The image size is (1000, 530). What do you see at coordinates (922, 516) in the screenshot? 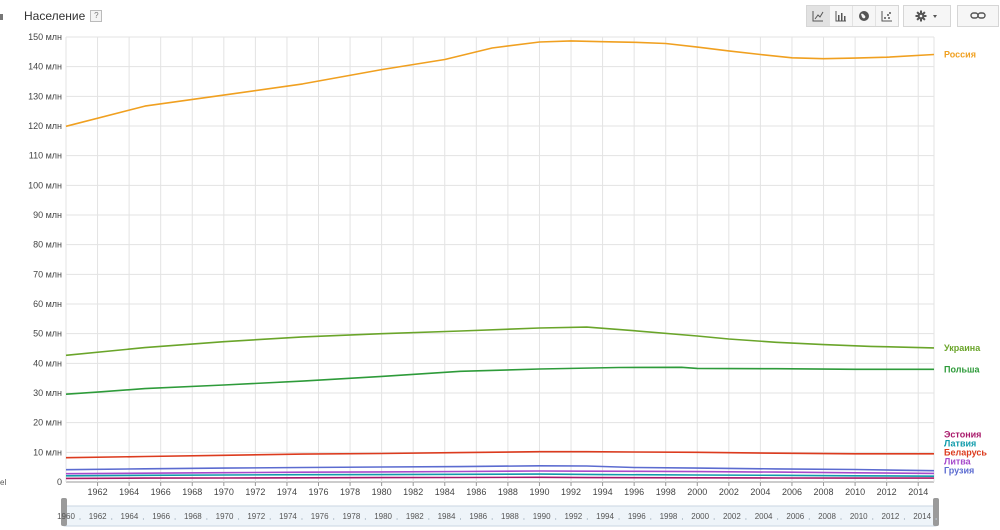
I see `timeline-tick-label: 2014` at bounding box center [922, 516].